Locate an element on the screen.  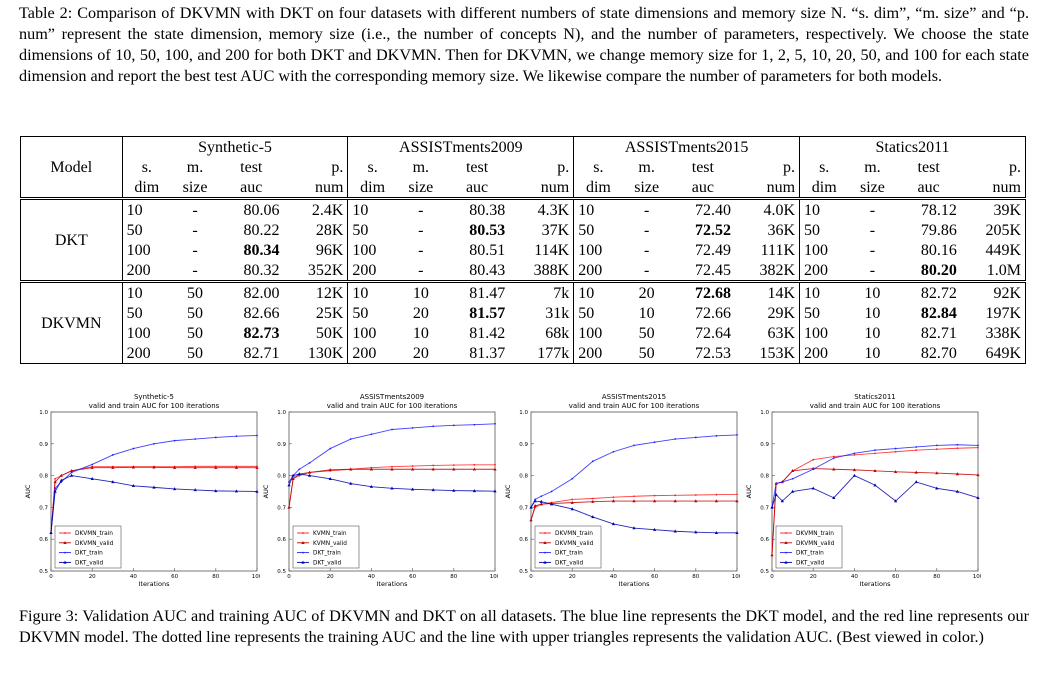
table-cell: 96K is located at coordinates (329, 250).